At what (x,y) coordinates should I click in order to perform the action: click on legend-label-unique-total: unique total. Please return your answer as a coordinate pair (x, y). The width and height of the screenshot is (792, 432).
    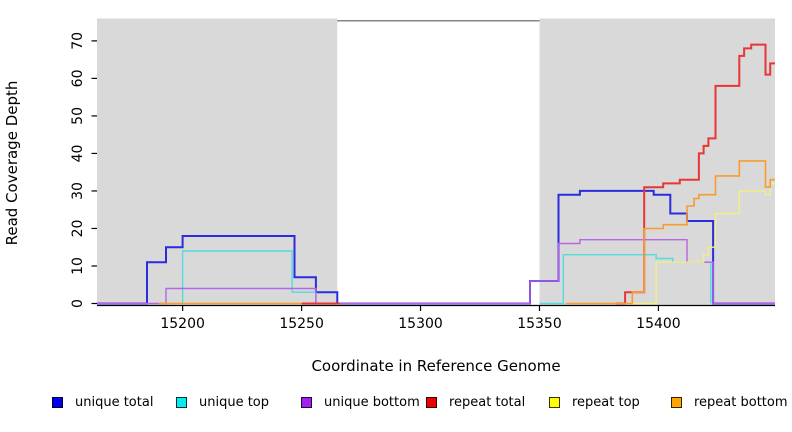
    Looking at the image, I should click on (114, 402).